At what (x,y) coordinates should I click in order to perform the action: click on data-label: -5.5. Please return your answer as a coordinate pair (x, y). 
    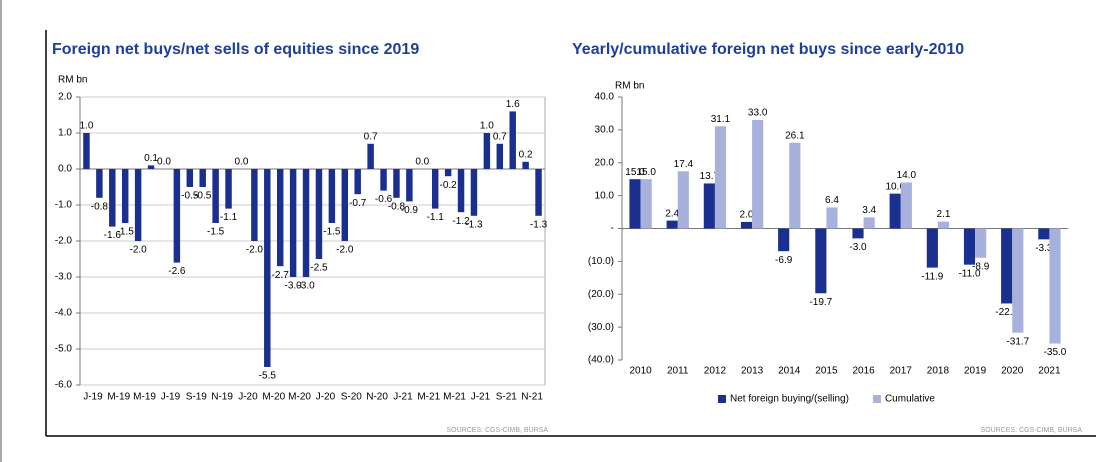
    Looking at the image, I should click on (268, 376).